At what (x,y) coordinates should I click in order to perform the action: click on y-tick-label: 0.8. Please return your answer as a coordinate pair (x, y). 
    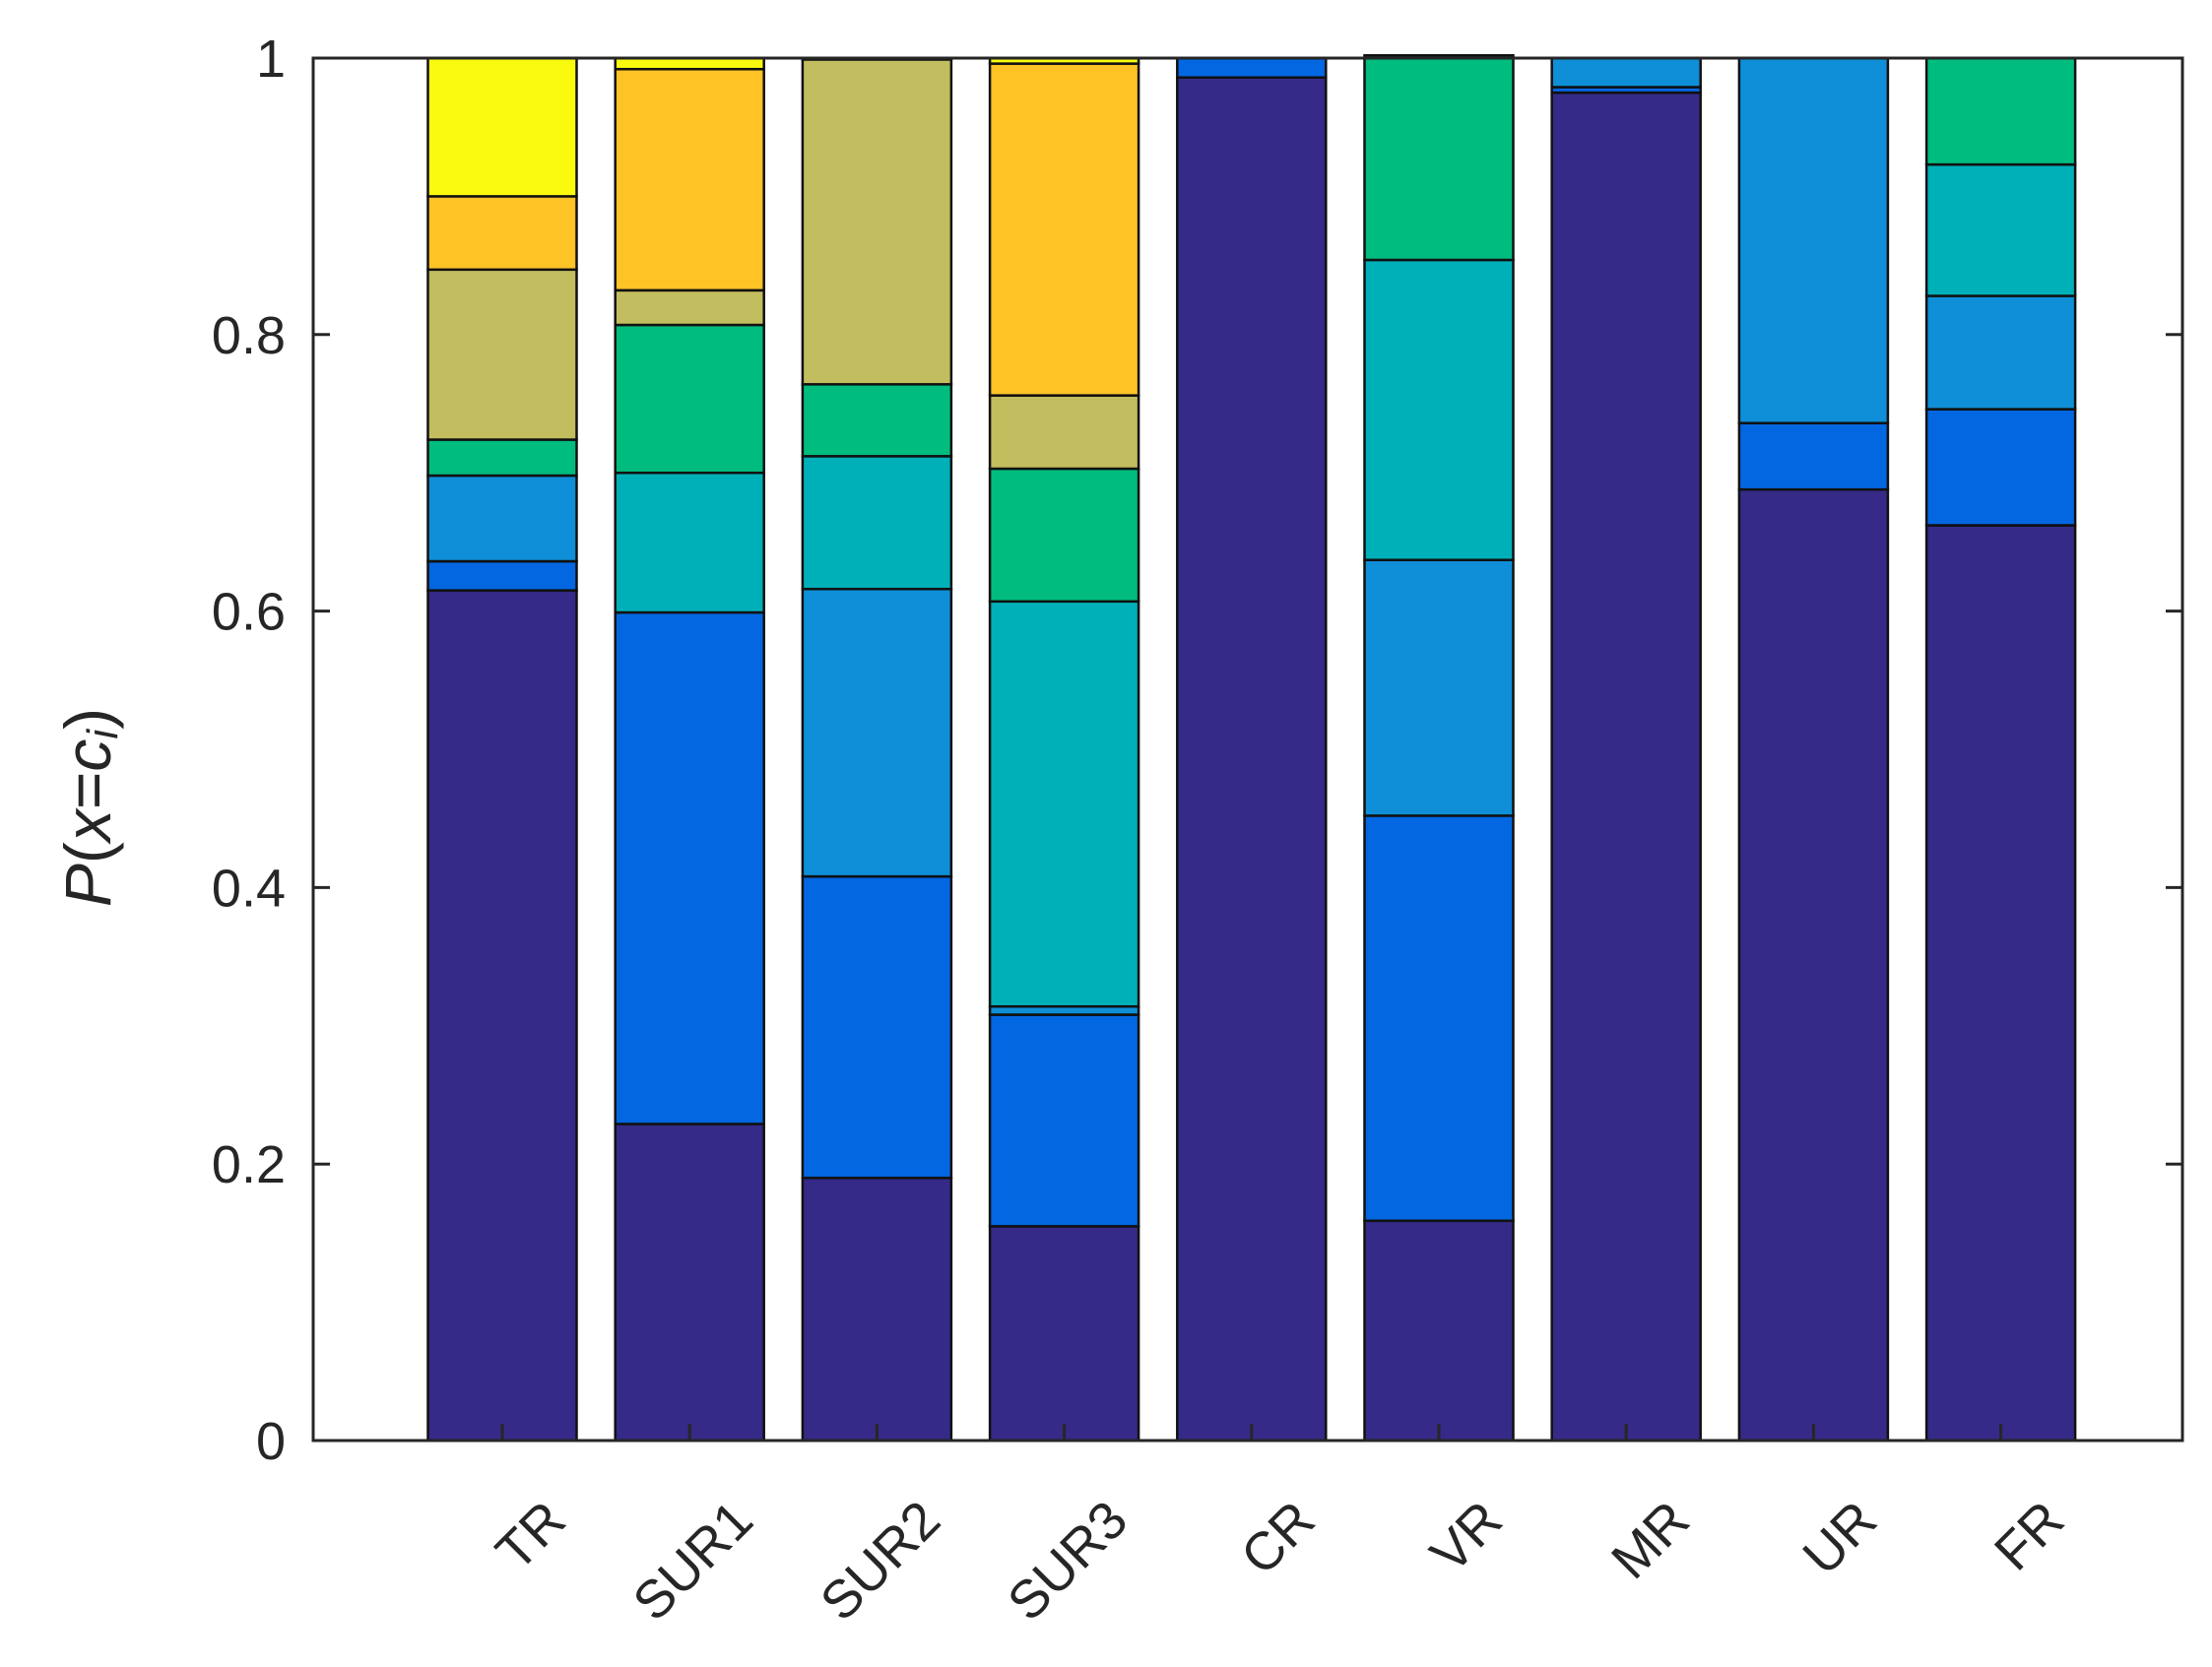
    Looking at the image, I should click on (249, 336).